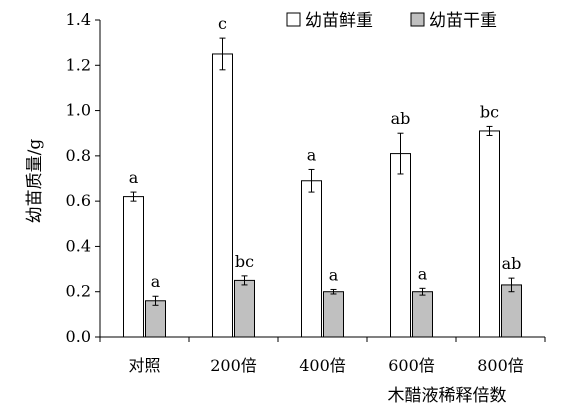 This screenshot has width=563, height=413. Describe the element at coordinates (78, 155) in the screenshot. I see `y-tick-label: 0.8` at that location.